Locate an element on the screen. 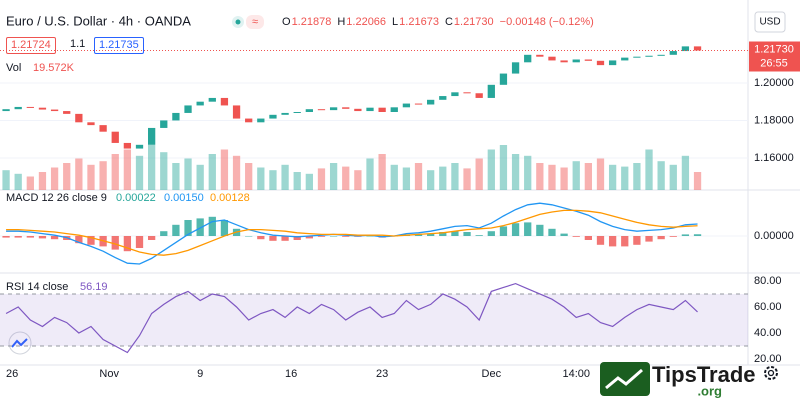 The height and width of the screenshot is (400, 800). spread: 1.1 is located at coordinates (78, 44).